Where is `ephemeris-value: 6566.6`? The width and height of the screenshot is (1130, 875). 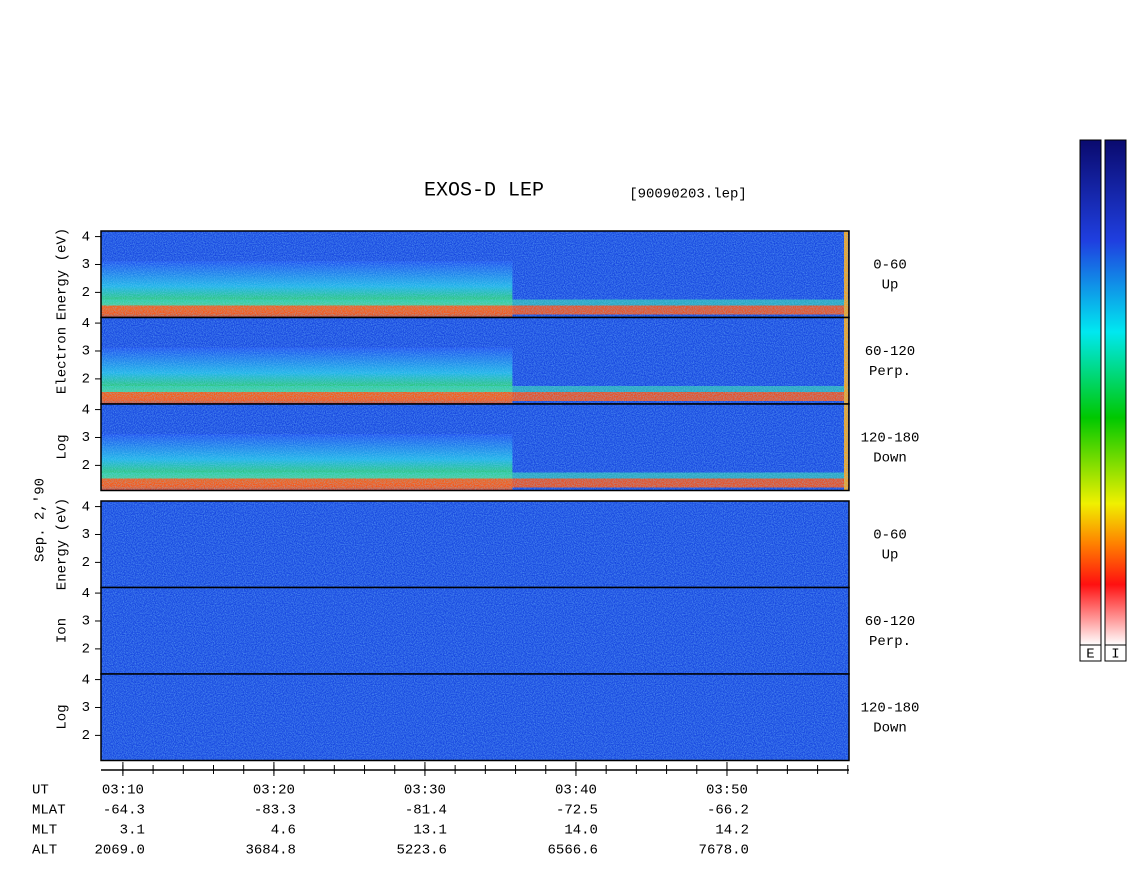 ephemeris-value: 6566.6 is located at coordinates (573, 851).